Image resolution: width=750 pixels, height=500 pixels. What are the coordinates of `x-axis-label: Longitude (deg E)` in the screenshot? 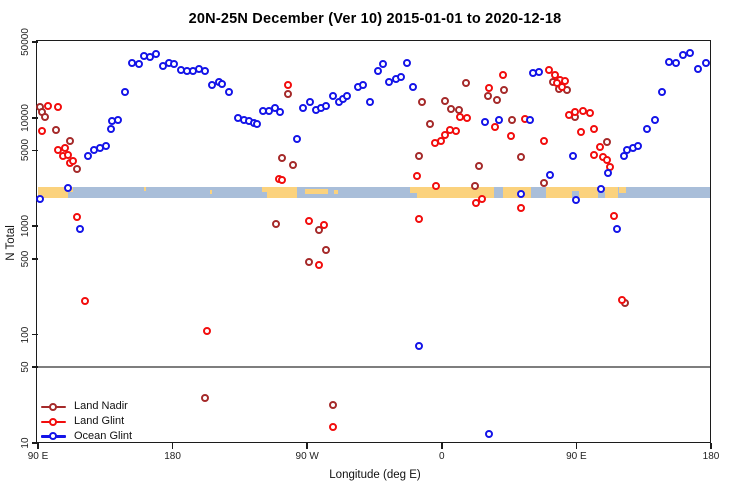 It's located at (375, 475).